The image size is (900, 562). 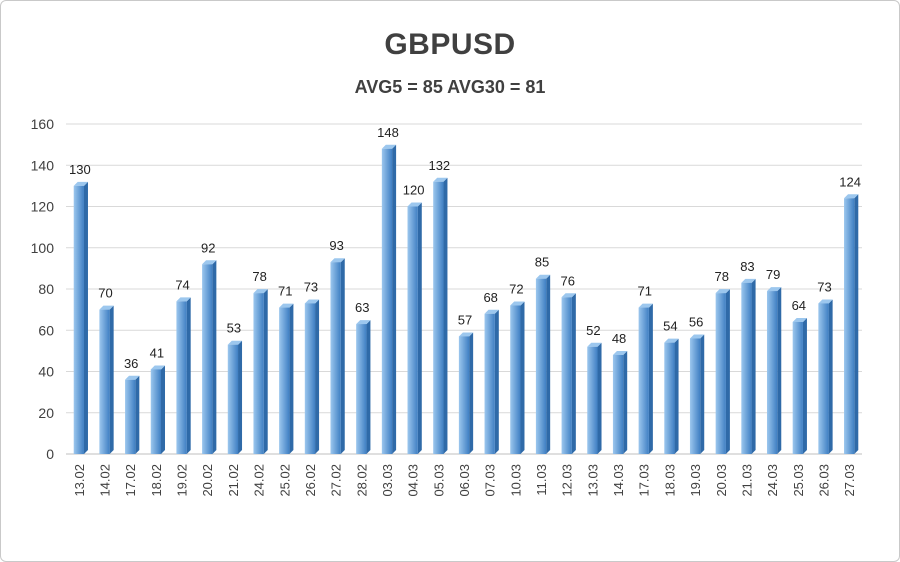 I want to click on y-tick-label: 60, so click(x=46, y=330).